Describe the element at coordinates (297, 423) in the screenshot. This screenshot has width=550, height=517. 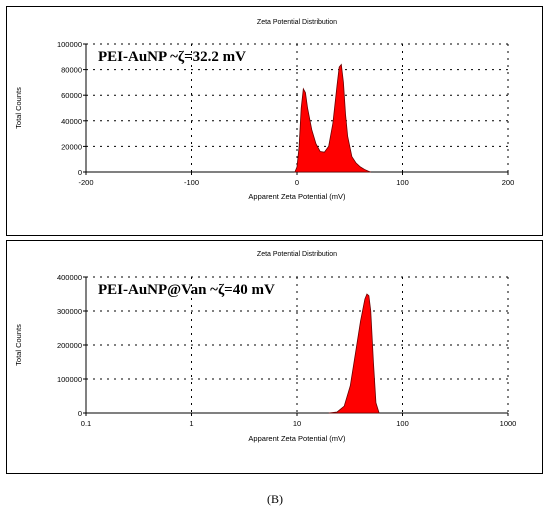
I see `x-tick-label: 10` at that location.